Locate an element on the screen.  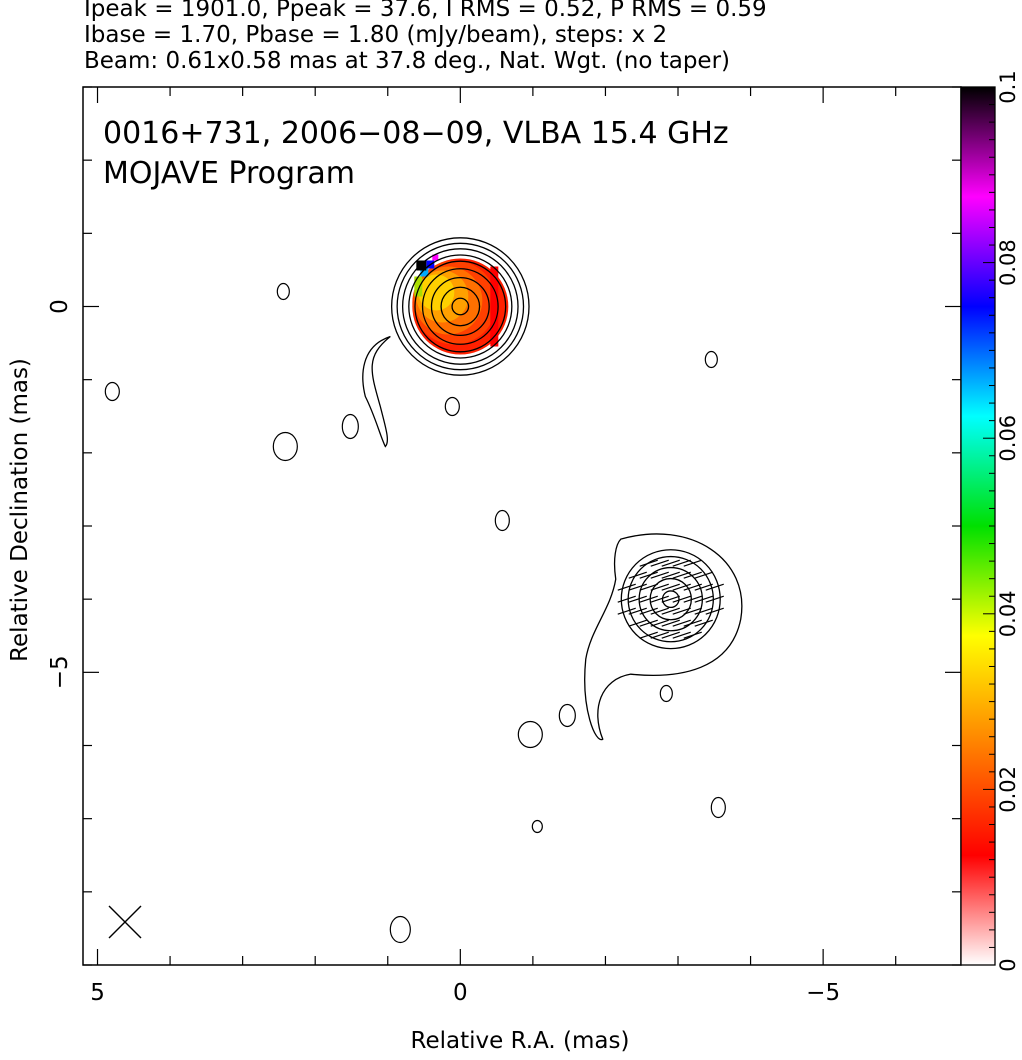
x-tick-label: 5 is located at coordinates (97, 993).